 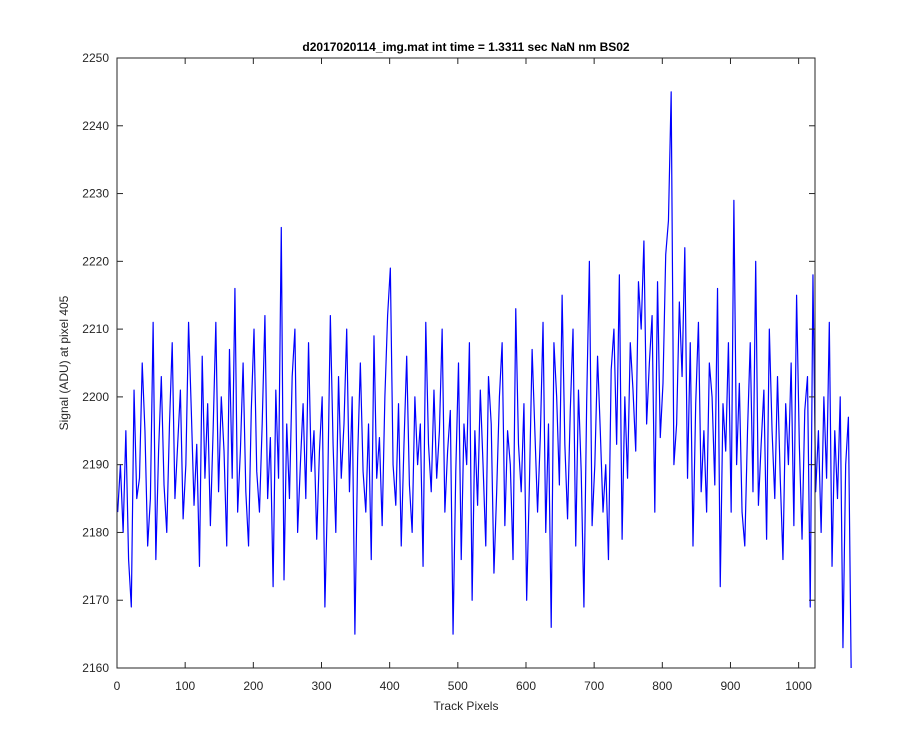 I want to click on x-tick-label-2: 200, so click(x=253, y=686).